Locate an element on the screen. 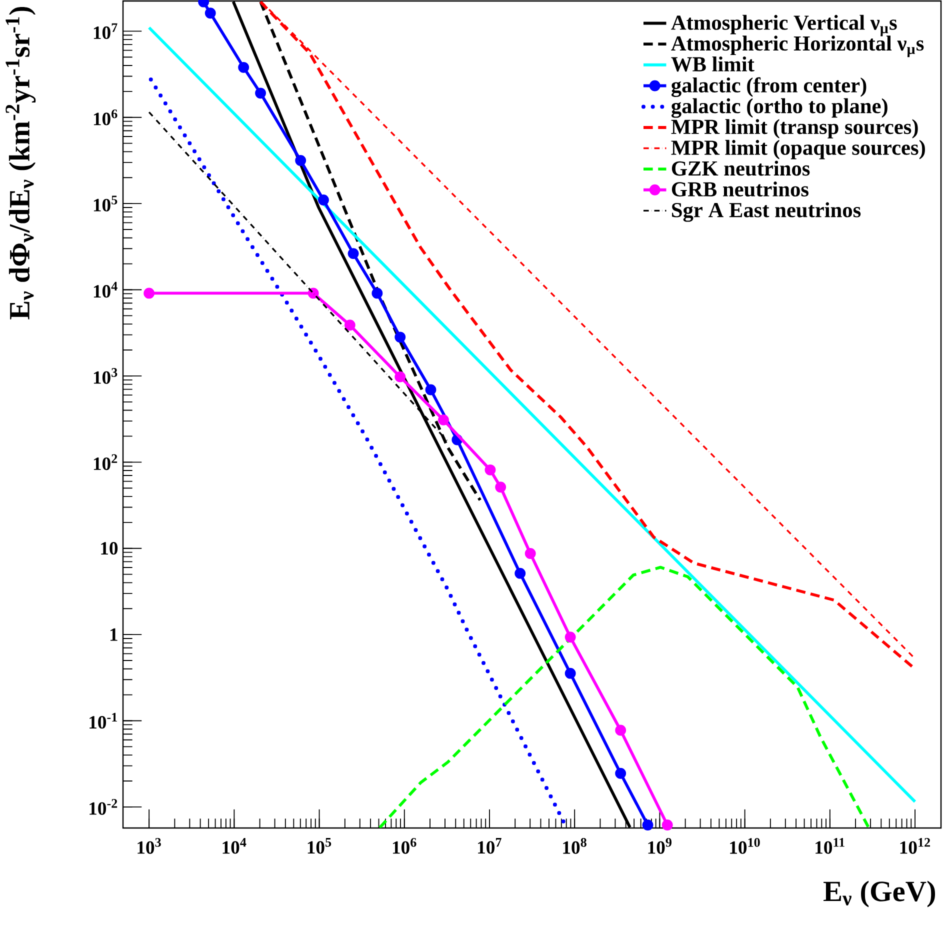 The width and height of the screenshot is (943, 932). x-axis-title: E$_{ν}$ (GeV) is located at coordinates (880, 894).